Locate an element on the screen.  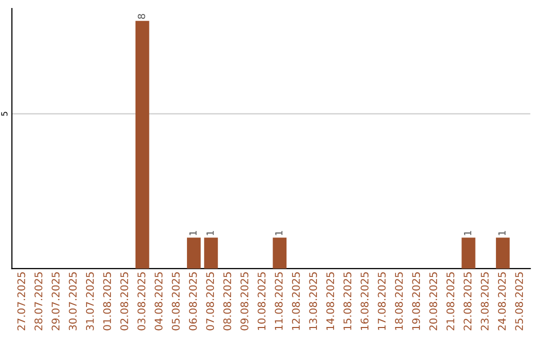
x-tick-label: 13.08.2025 is located at coordinates (313, 301).